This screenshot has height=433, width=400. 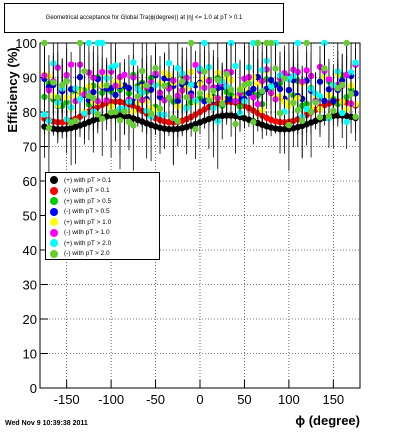 What do you see at coordinates (289, 399) in the screenshot?
I see `x-tick-label: 100` at bounding box center [289, 399].